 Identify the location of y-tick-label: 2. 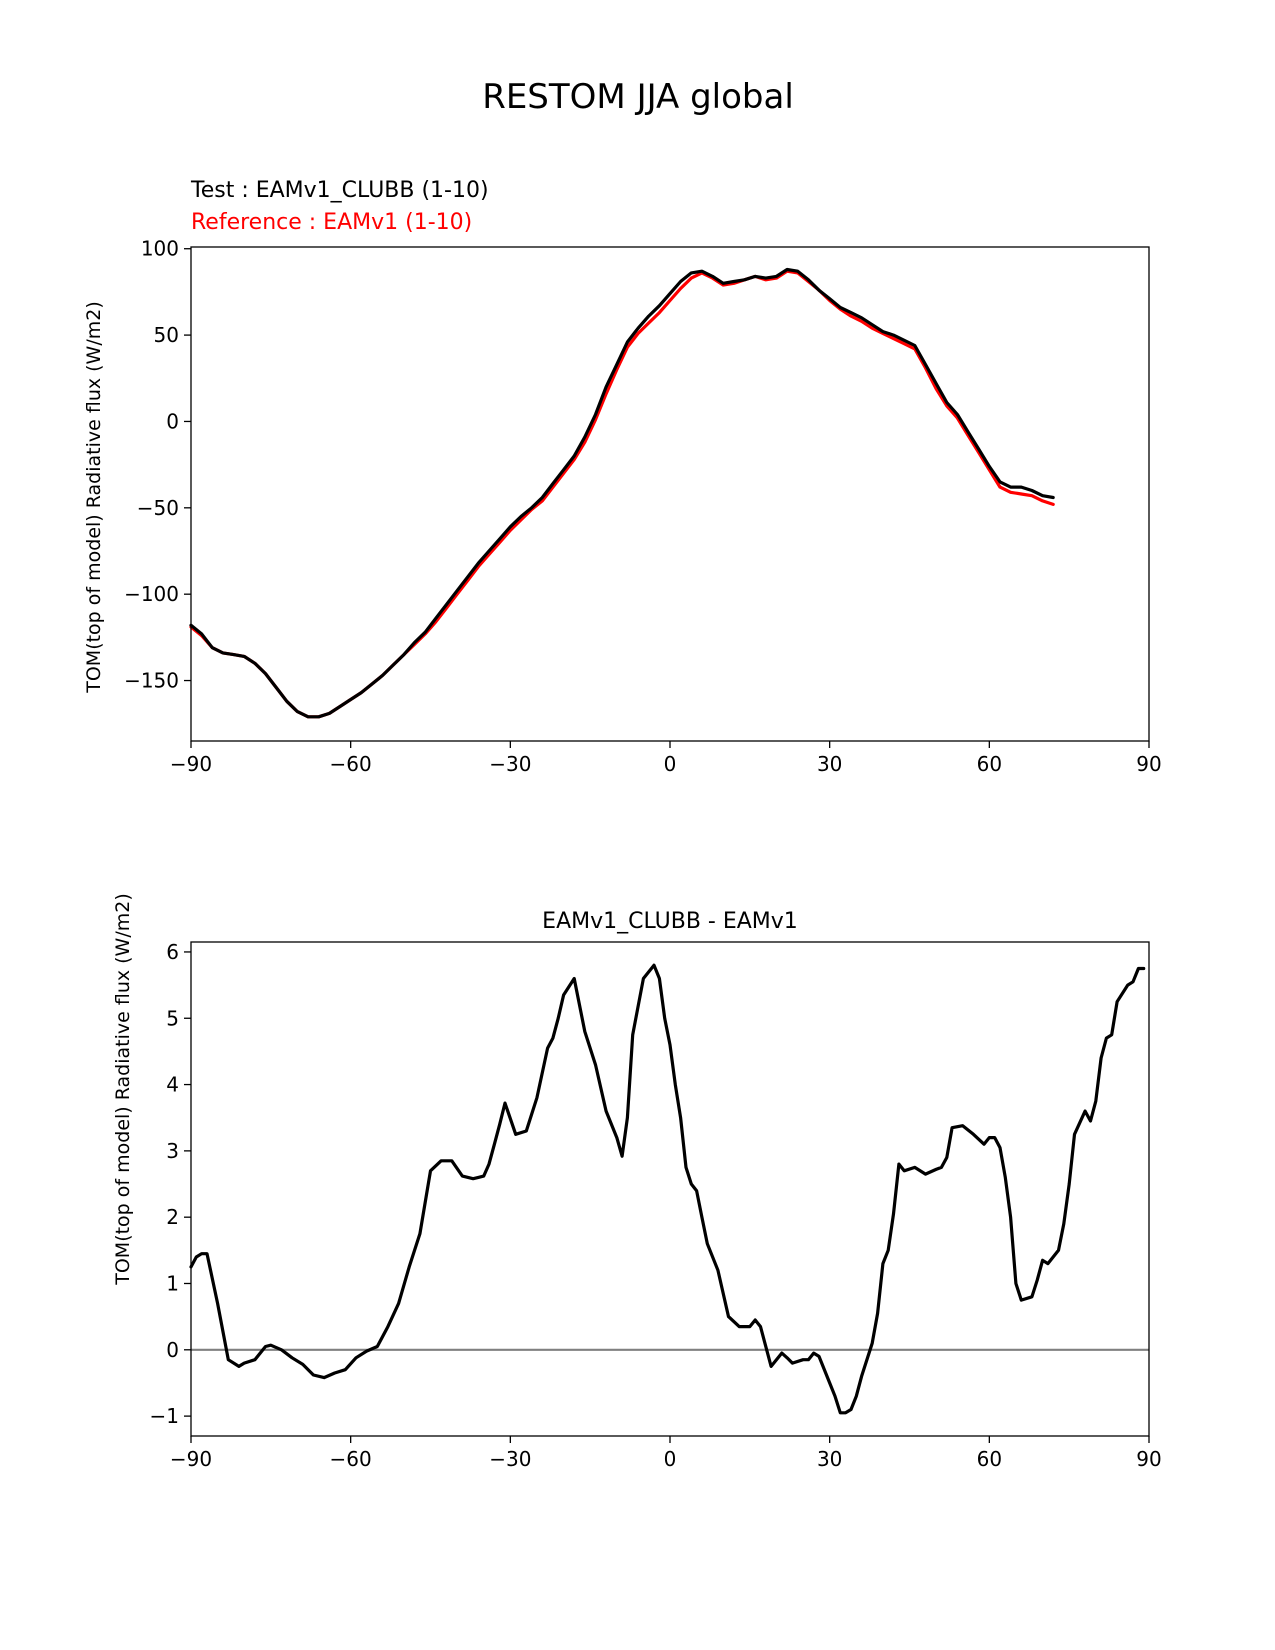
(172, 1217).